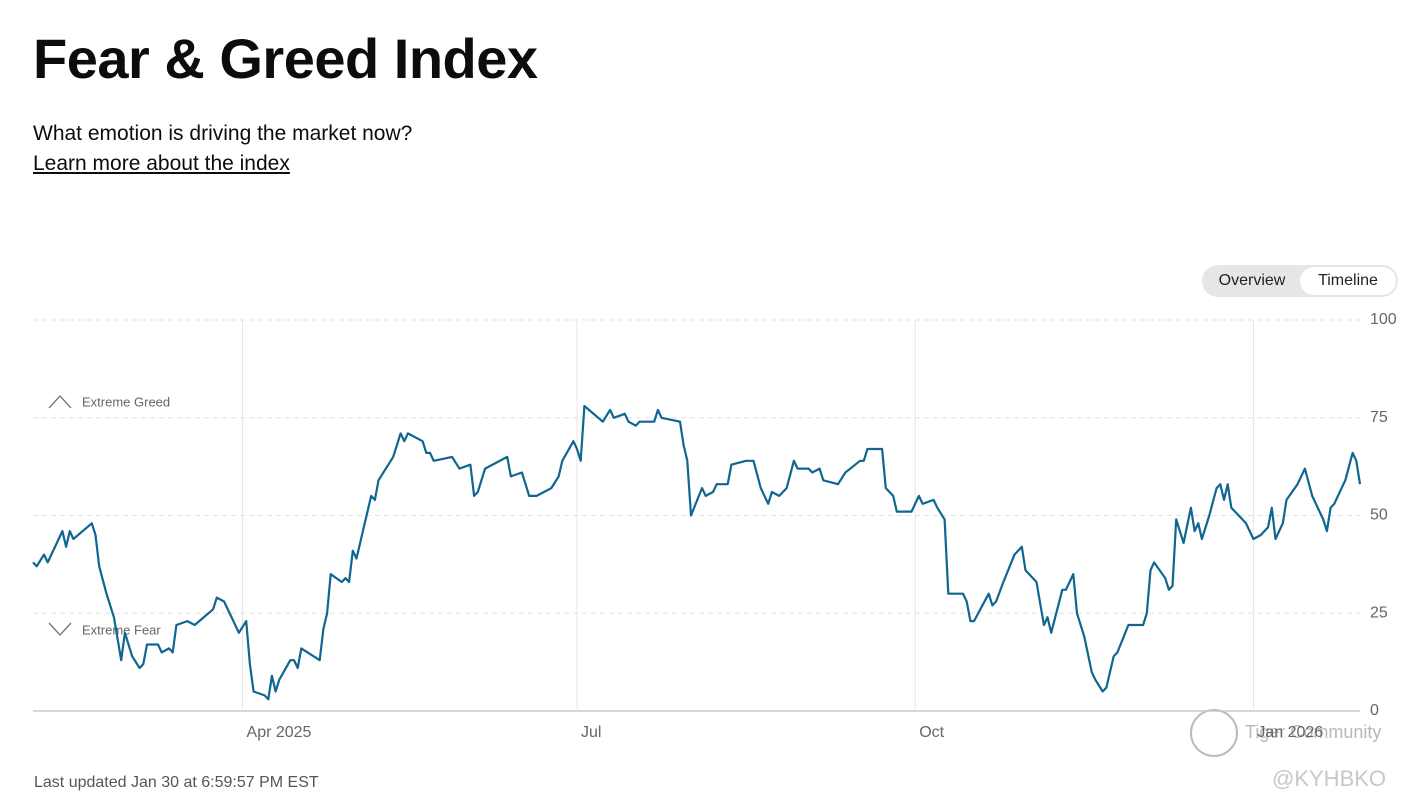  Describe the element at coordinates (1379, 515) in the screenshot. I see `y-tick-label: 50` at that location.